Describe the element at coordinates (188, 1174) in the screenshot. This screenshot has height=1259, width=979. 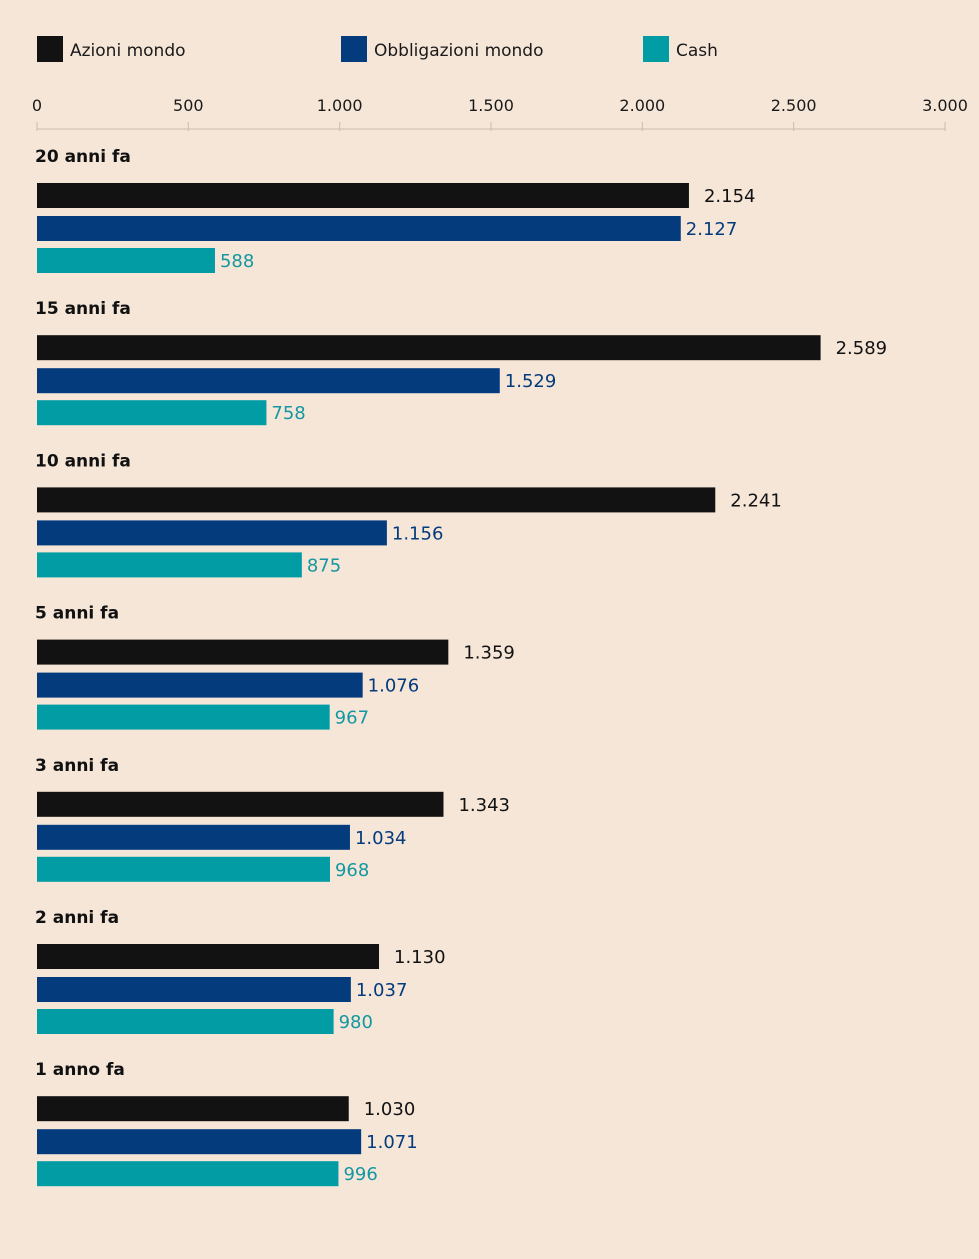
I see `bar-cash-1-anno-fa` at that location.